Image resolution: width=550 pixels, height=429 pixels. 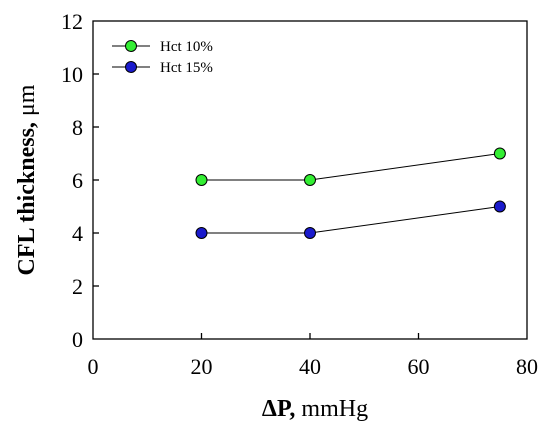 I want to click on x-tick-label: 0, so click(x=93, y=366).